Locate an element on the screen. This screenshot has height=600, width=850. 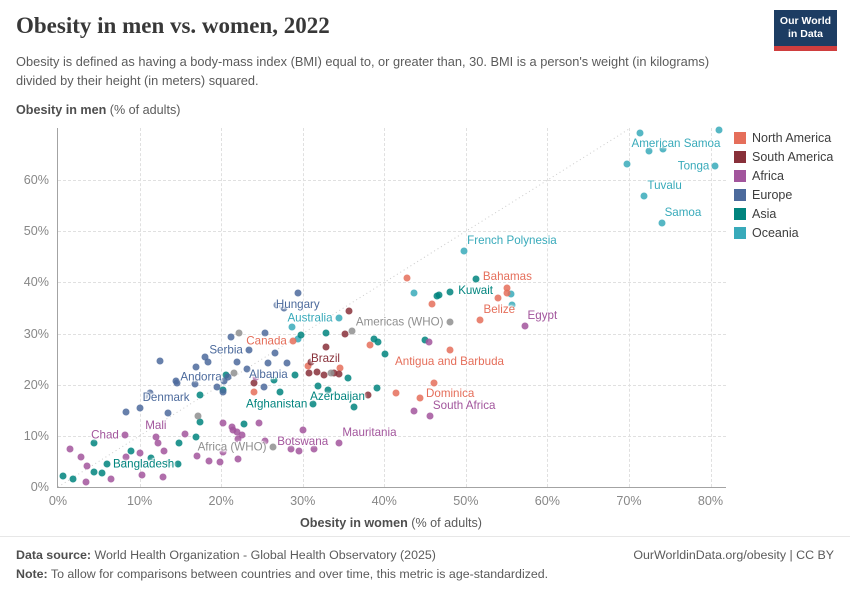
data-point-mauritania is located at coordinates (339, 443).